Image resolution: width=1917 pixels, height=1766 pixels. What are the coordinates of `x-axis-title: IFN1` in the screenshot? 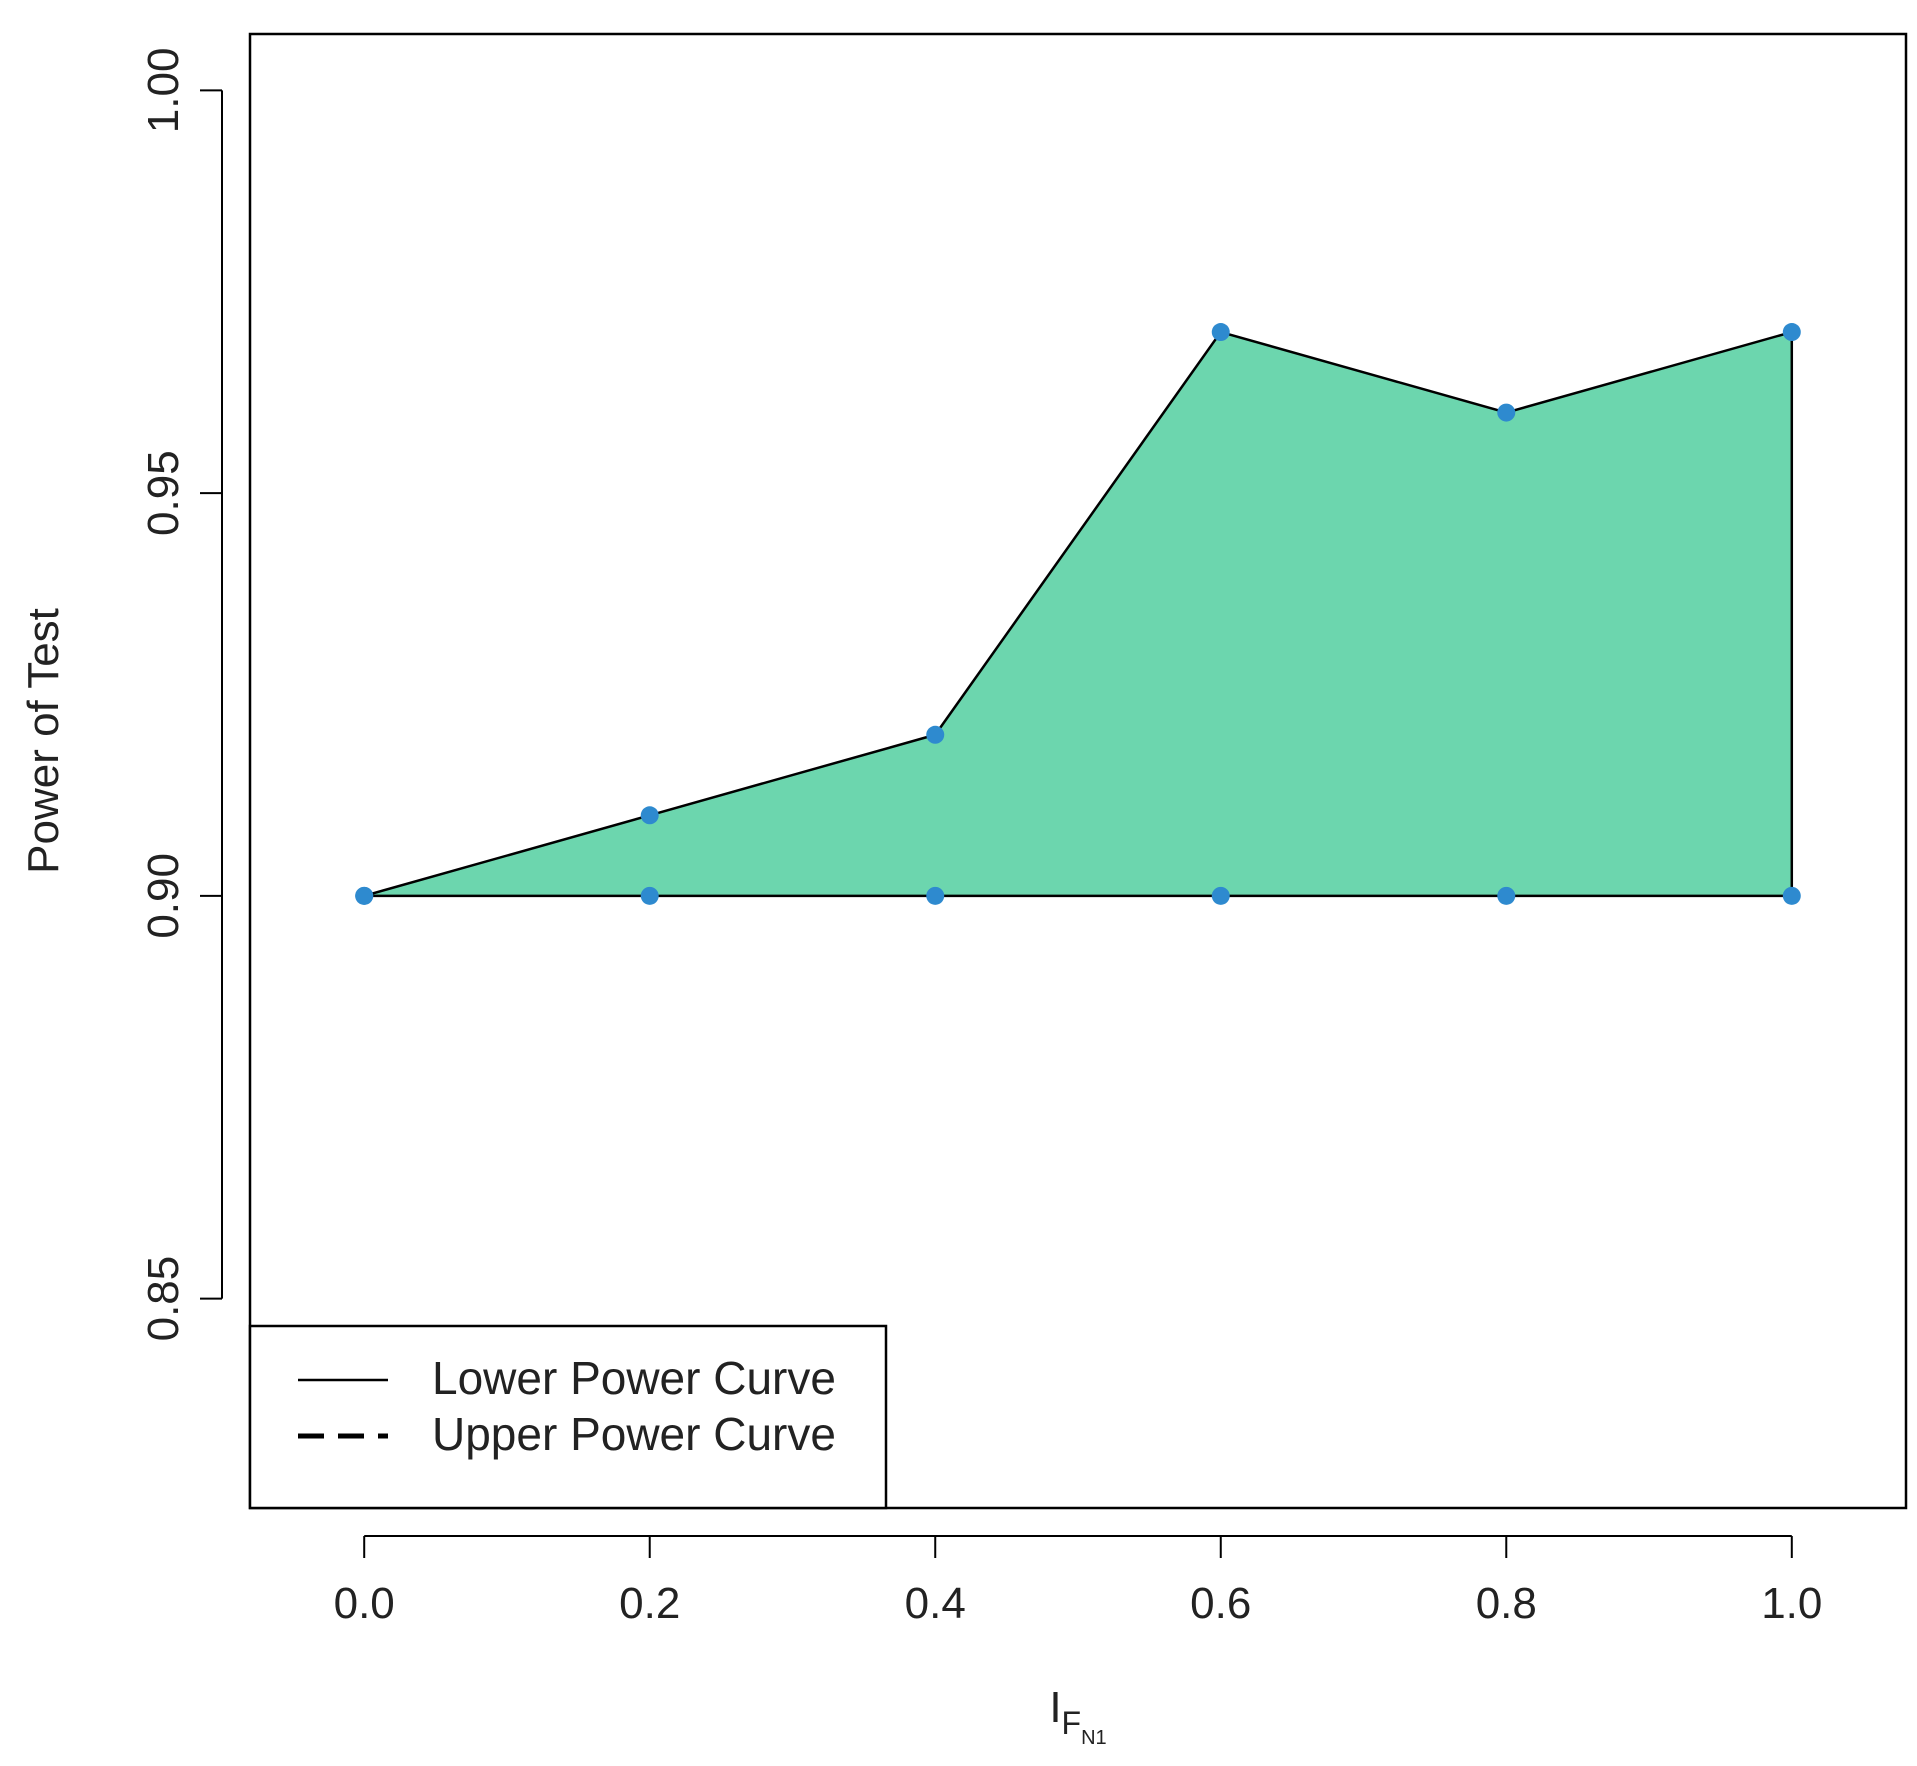 It's located at (1077, 1716).